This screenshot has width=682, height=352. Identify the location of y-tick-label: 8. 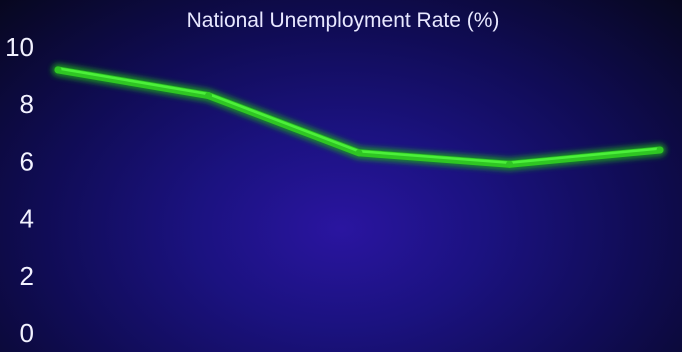
(27, 104).